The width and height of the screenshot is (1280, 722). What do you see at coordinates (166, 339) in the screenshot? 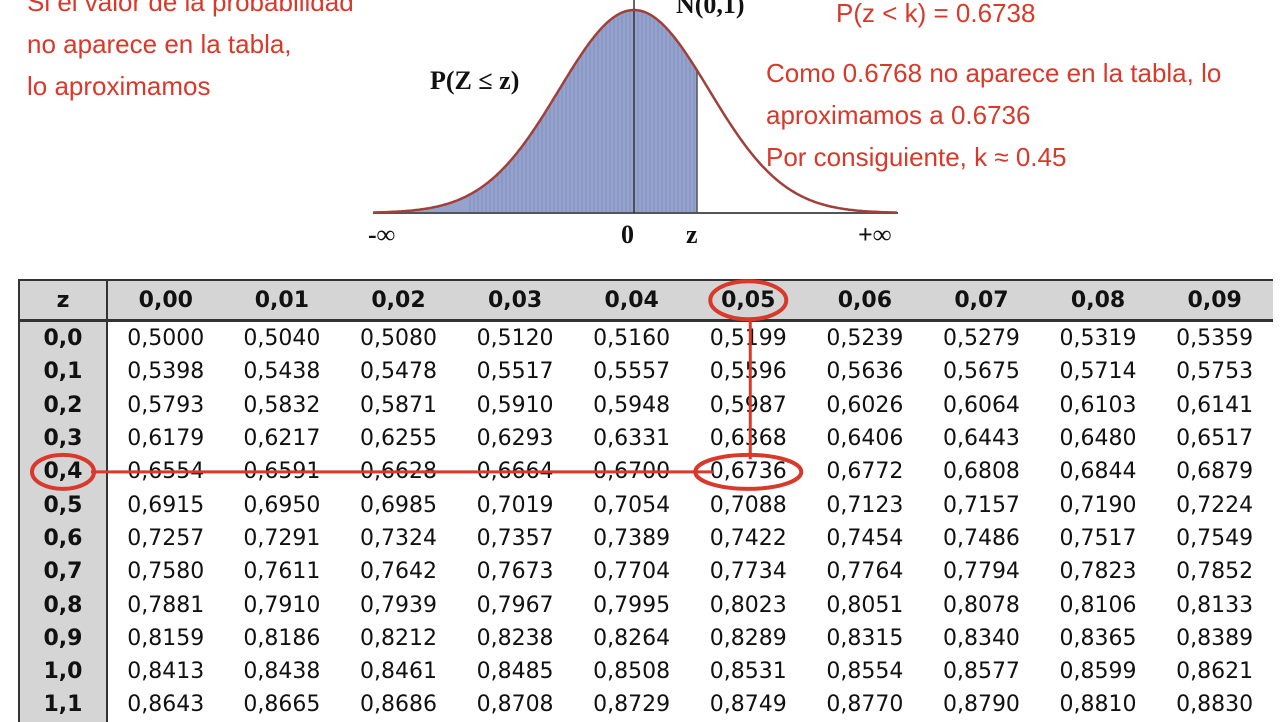
I see `table-cell: 0,5000` at bounding box center [166, 339].